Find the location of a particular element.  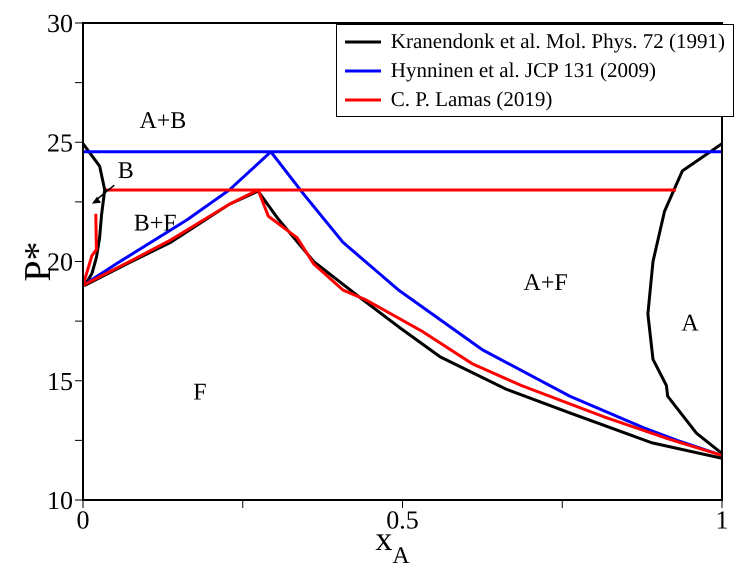

annotation: A is located at coordinates (690, 323).